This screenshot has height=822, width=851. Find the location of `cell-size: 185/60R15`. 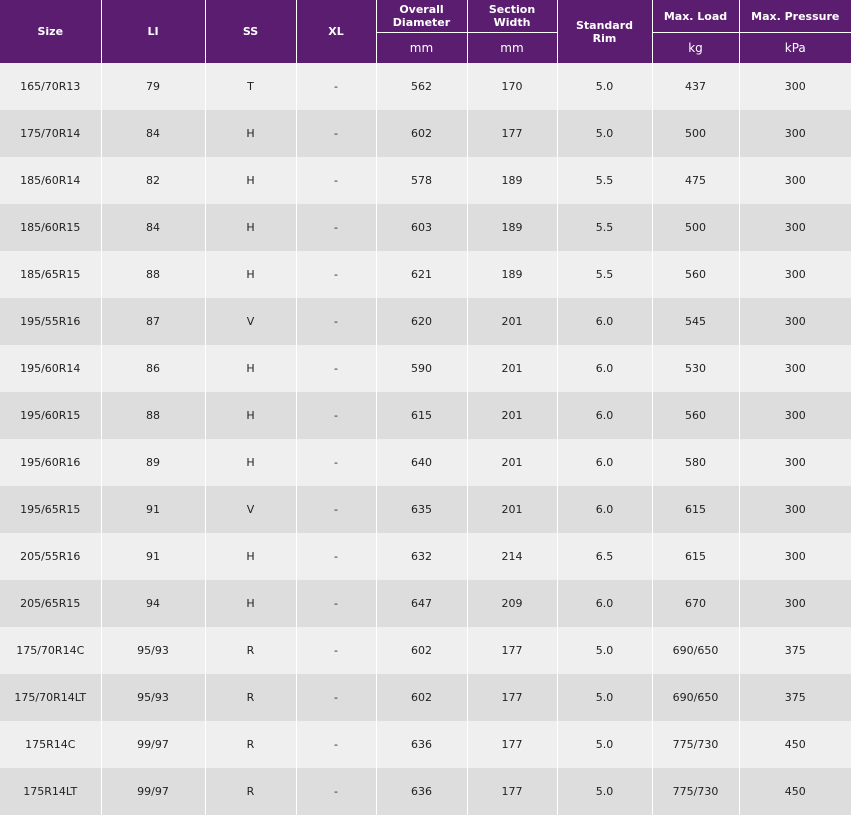

cell-size: 185/60R15 is located at coordinates (51, 227).